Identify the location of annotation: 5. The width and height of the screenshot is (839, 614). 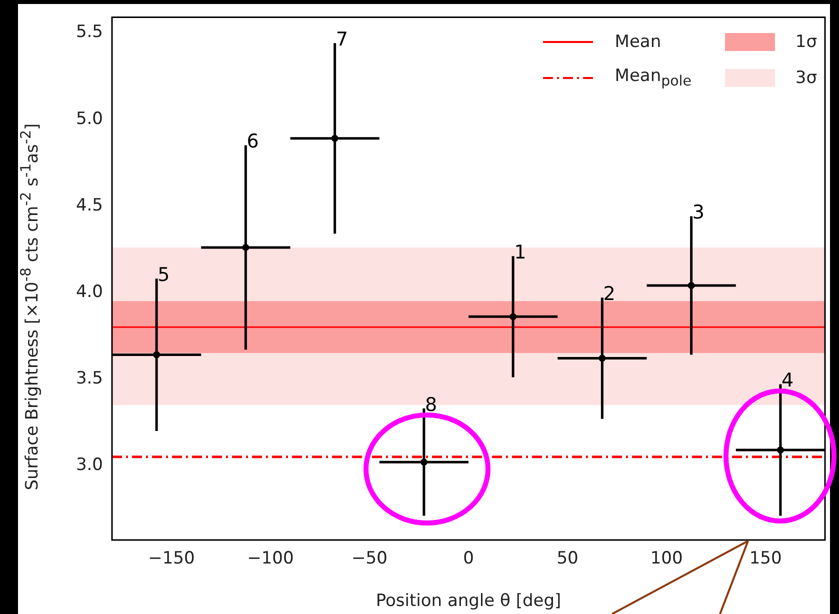
(164, 275).